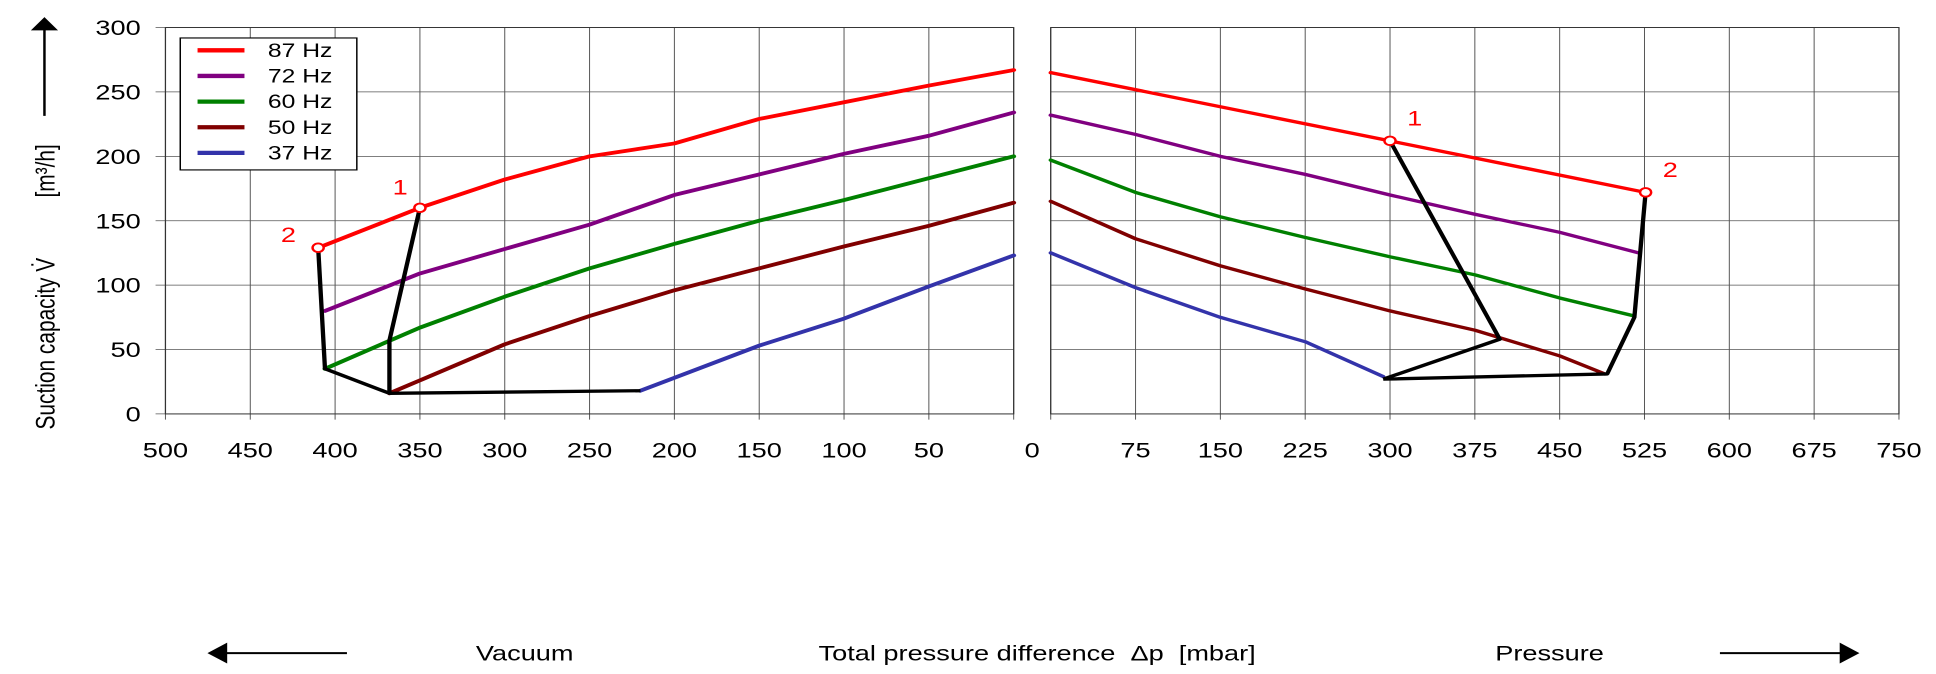 The height and width of the screenshot is (674, 1936). What do you see at coordinates (1898, 450) in the screenshot?
I see `x-tick-label: 750` at bounding box center [1898, 450].